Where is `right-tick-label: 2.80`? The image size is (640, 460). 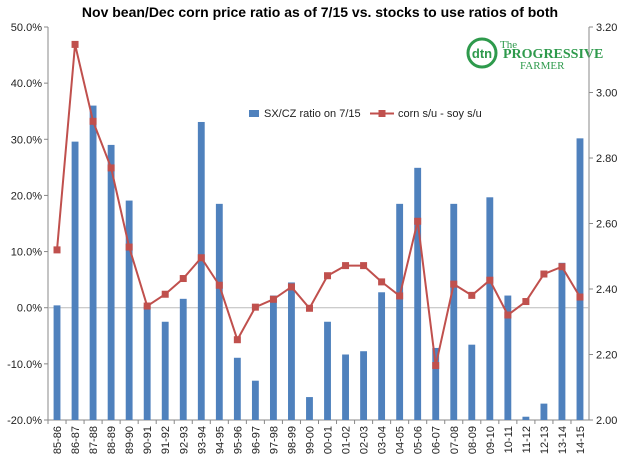 right-tick-label: 2.80 is located at coordinates (606, 159).